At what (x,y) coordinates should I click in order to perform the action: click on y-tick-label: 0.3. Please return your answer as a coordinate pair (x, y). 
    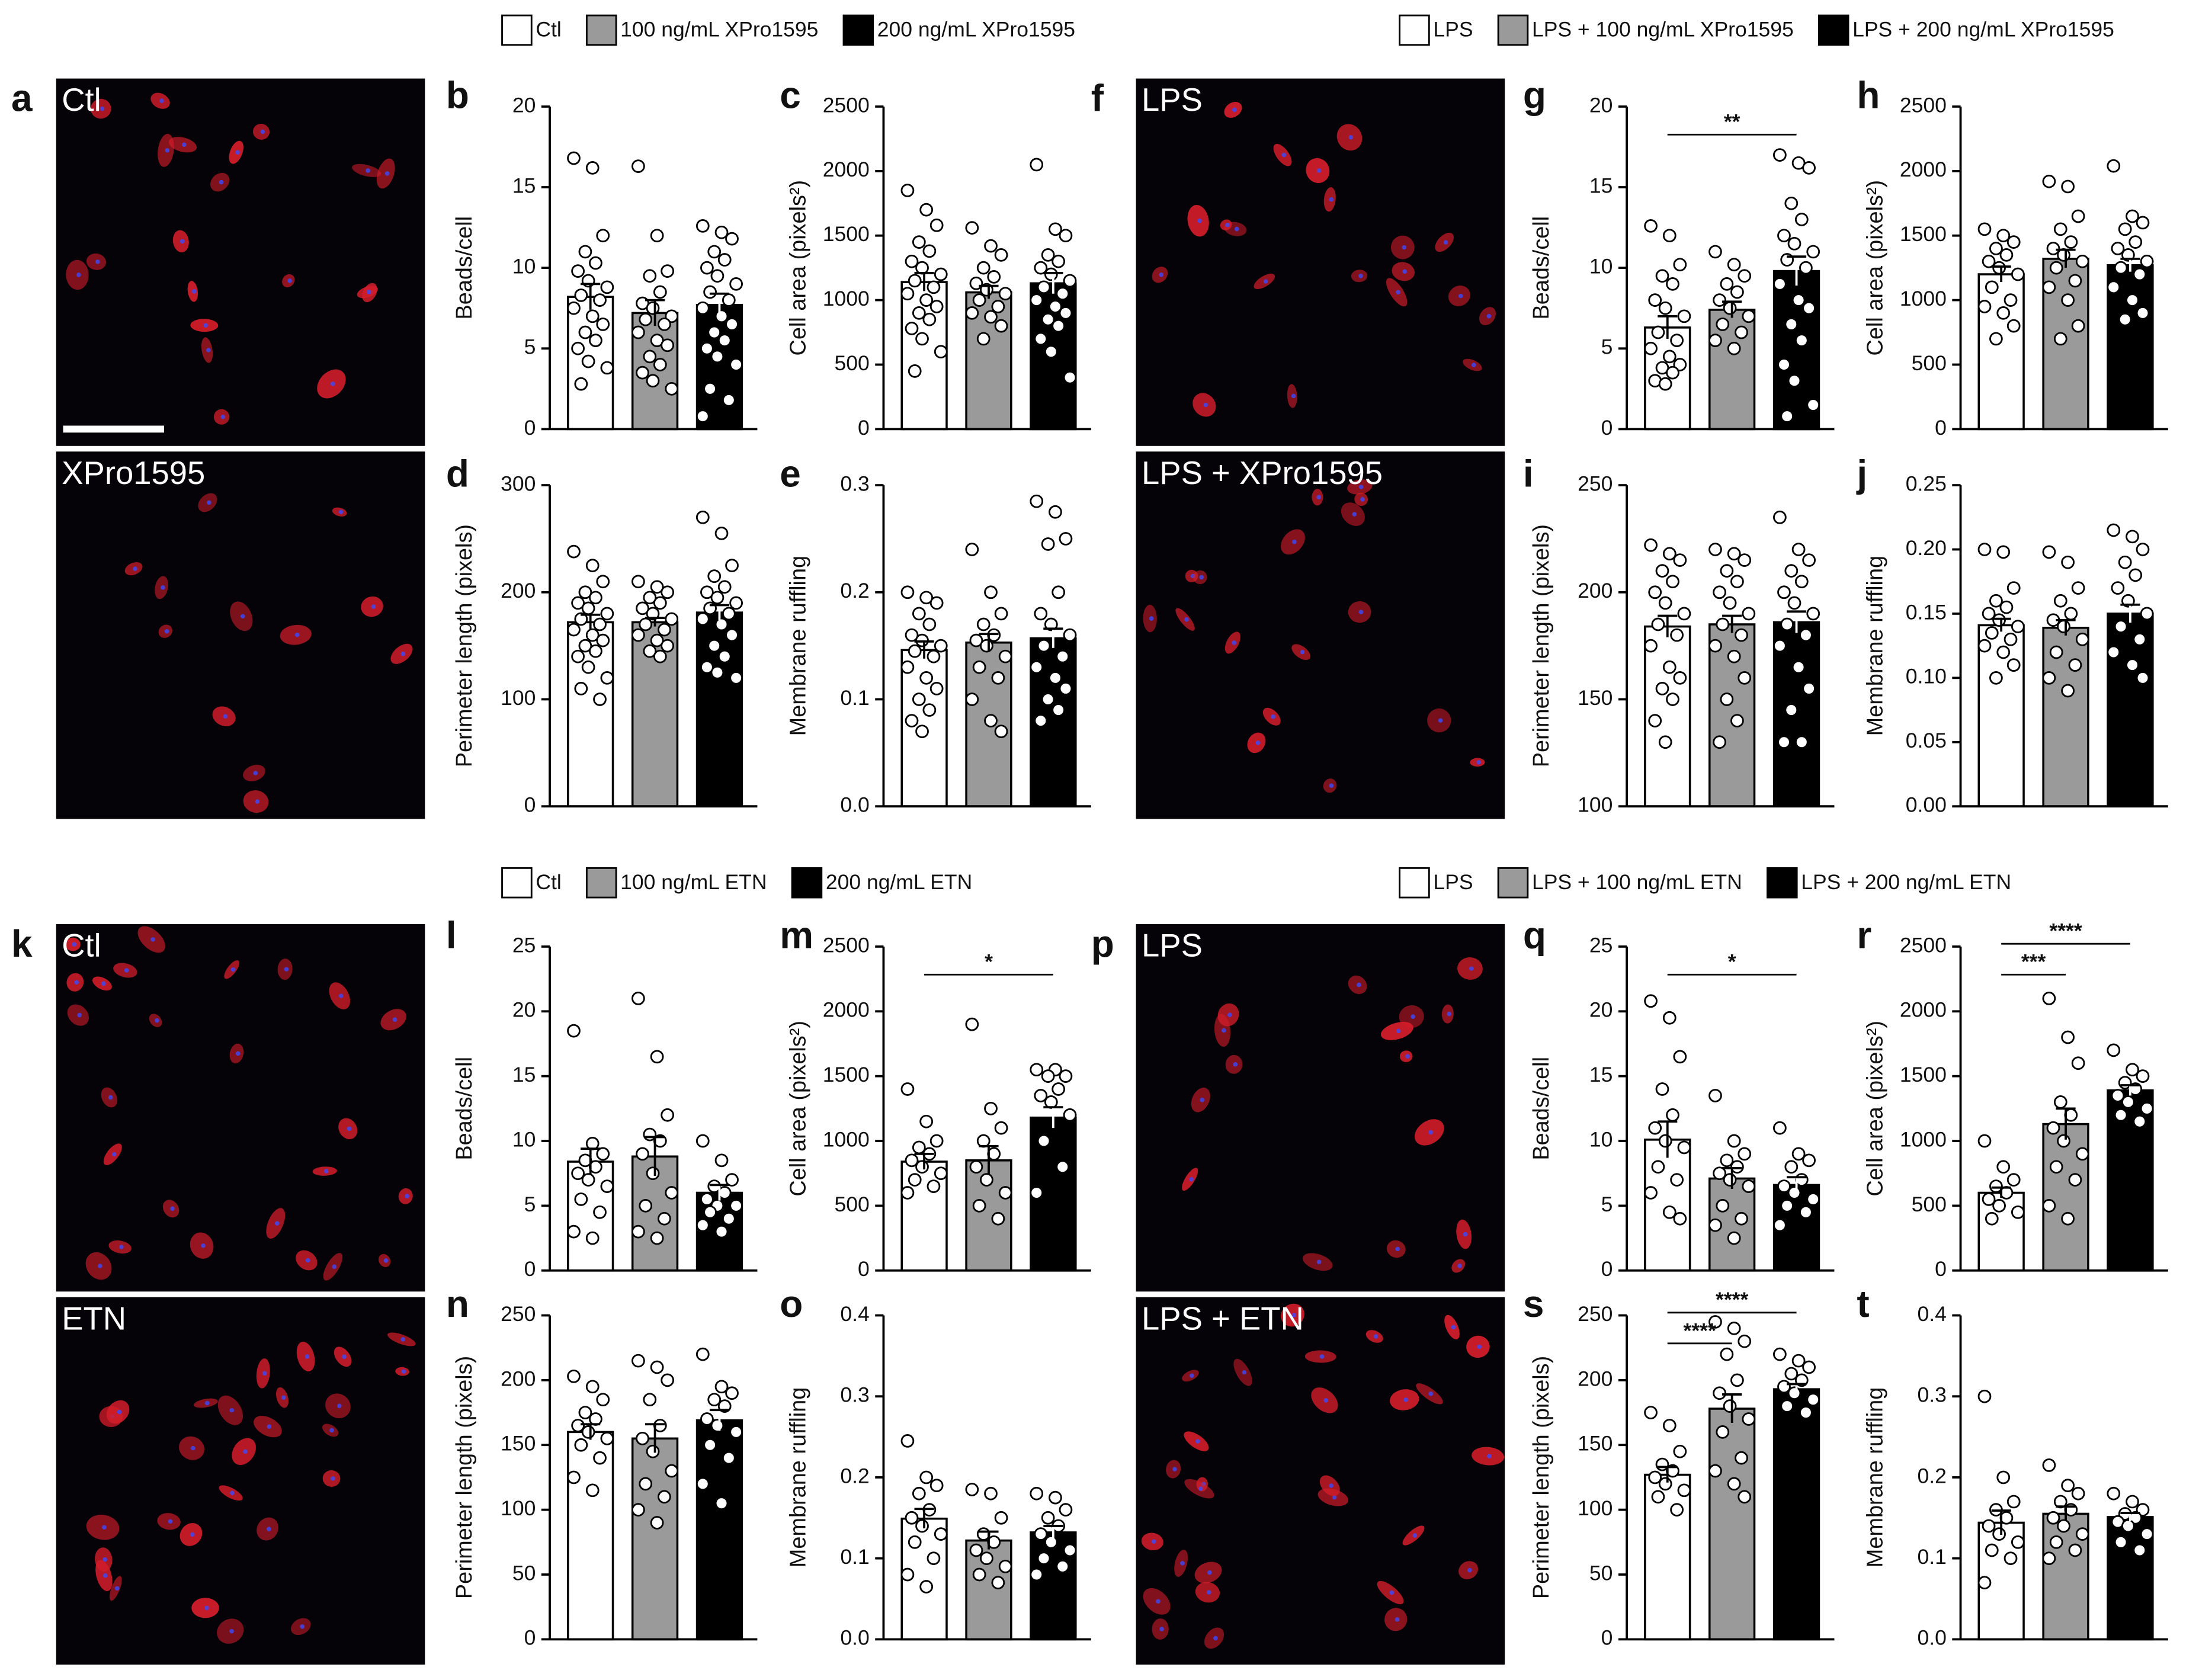
    Looking at the image, I should click on (854, 483).